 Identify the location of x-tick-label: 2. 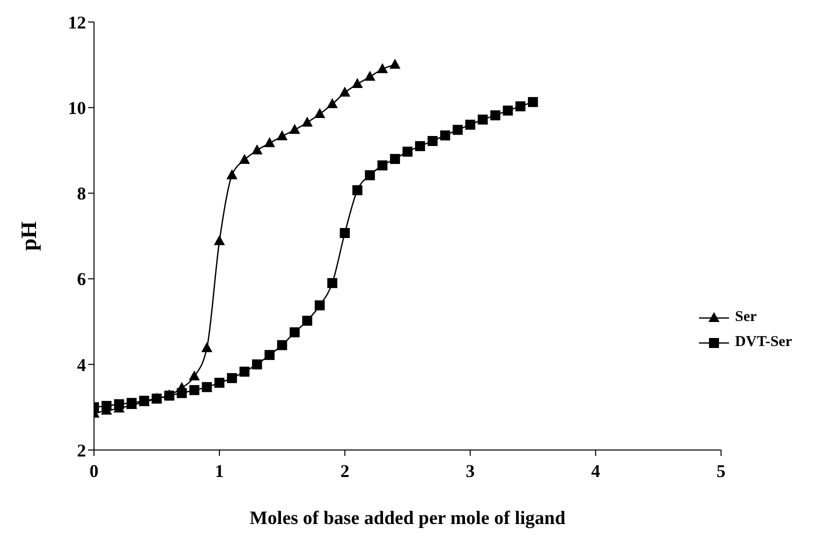
(345, 470).